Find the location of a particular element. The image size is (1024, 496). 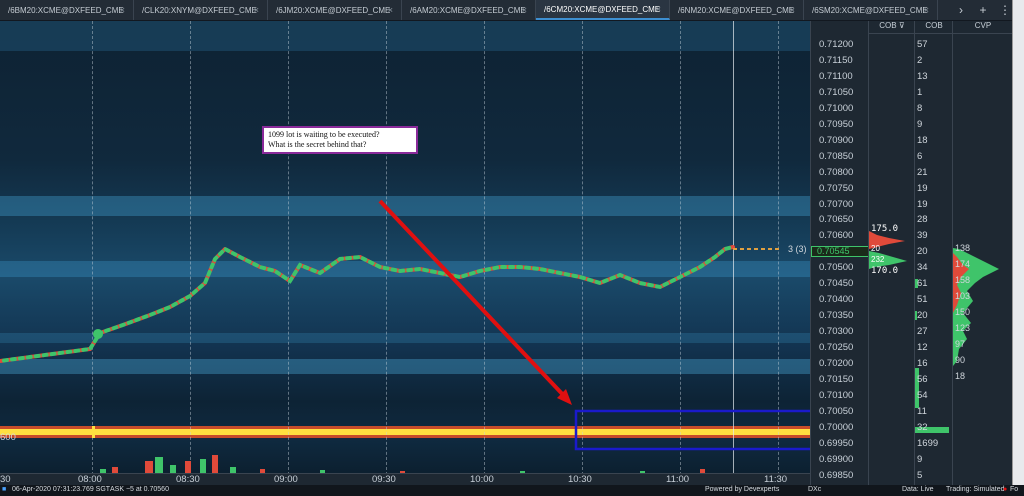

cvp-value: 97 is located at coordinates (960, 344).